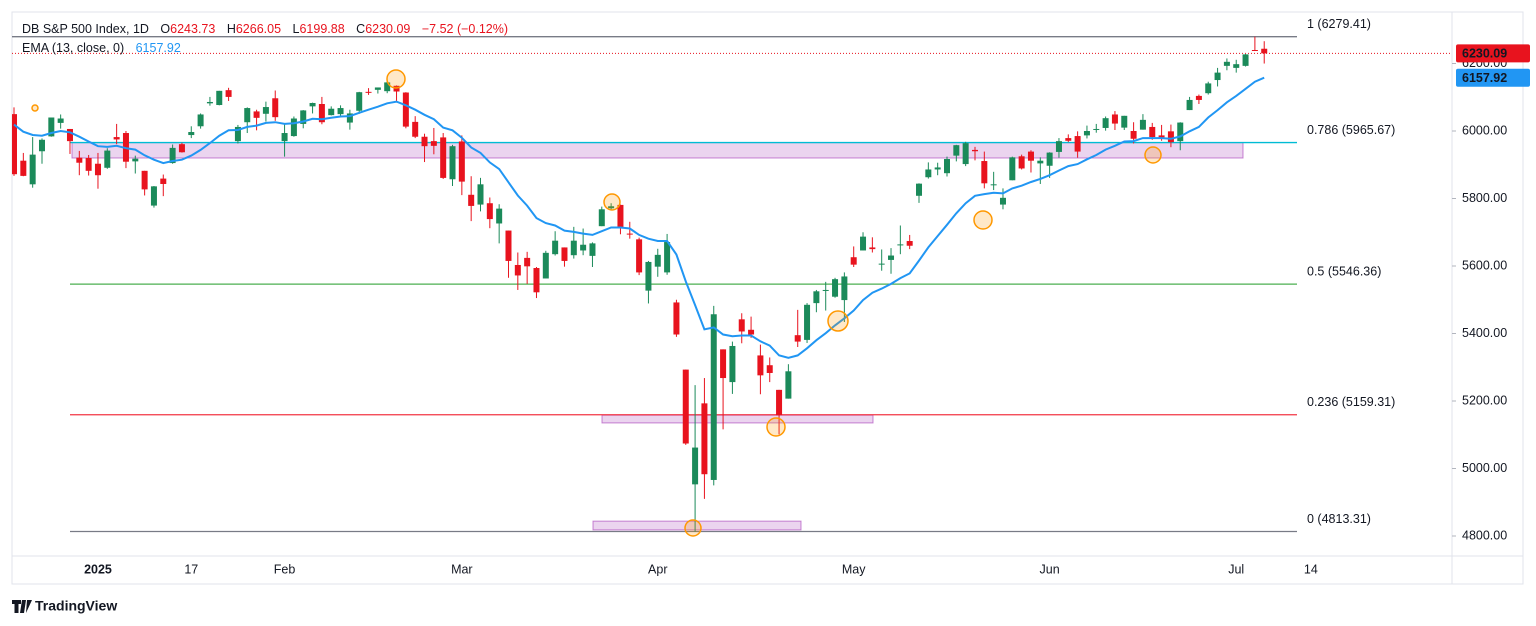 Image resolution: width=1536 pixels, height=626 pixels. I want to click on x-tick-label: 2025, so click(98, 569).